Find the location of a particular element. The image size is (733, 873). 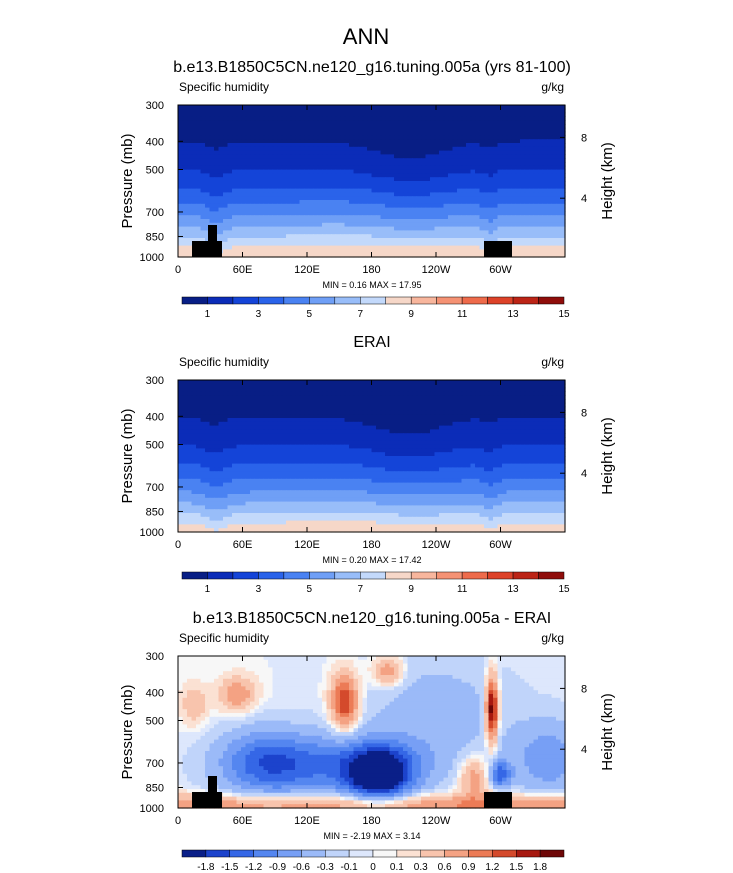

colorbar-label: 9 is located at coordinates (411, 314).